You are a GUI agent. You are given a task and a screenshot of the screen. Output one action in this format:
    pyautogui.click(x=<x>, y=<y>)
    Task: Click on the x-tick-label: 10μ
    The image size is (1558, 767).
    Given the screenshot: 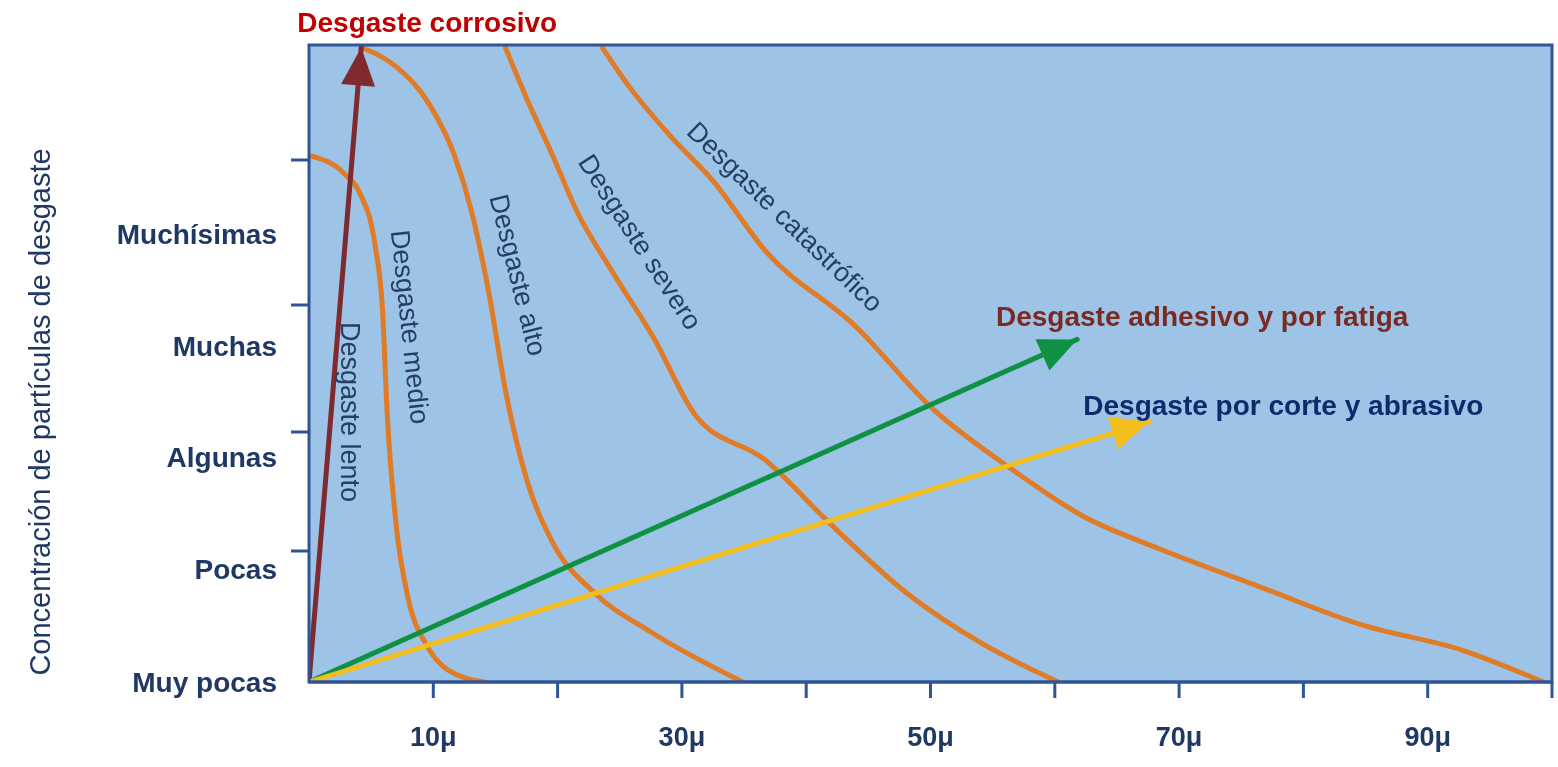 What is the action you would take?
    pyautogui.click(x=433, y=737)
    